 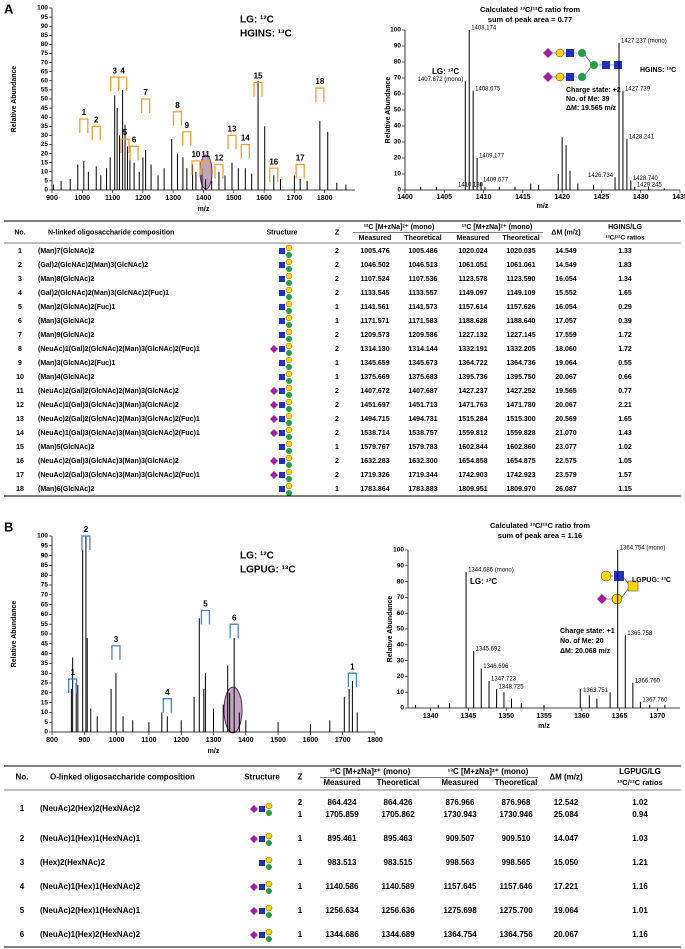 What do you see at coordinates (422, 433) in the screenshot?
I see `table-cell: 1538.757` at bounding box center [422, 433].